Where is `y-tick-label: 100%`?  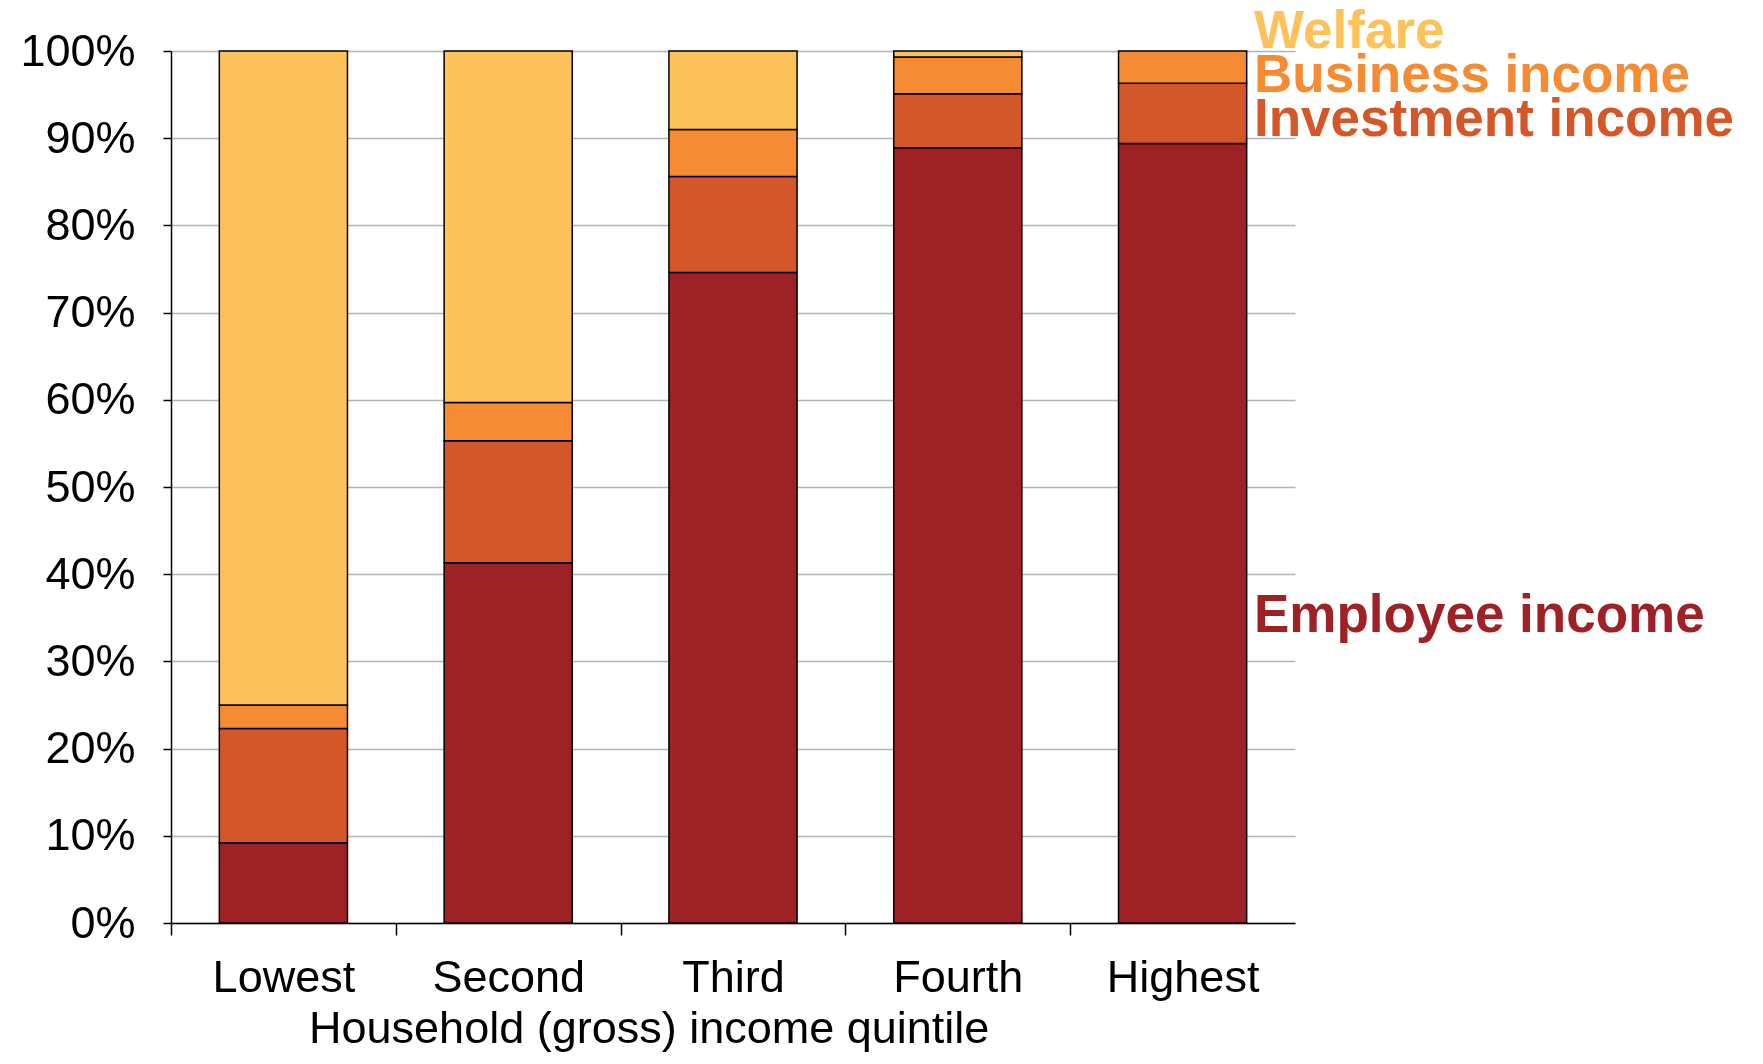
y-tick-label: 100% is located at coordinates (78, 50).